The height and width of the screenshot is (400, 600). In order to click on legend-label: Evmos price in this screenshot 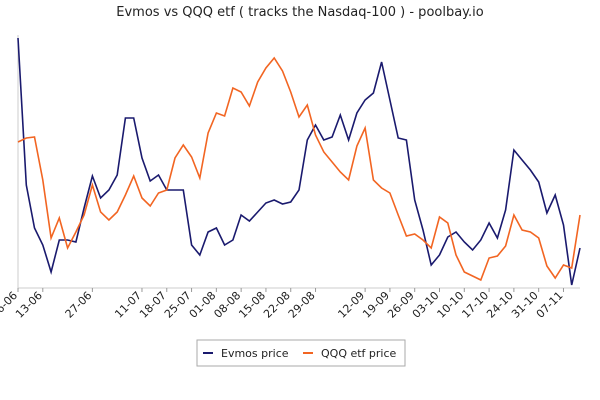, I will do `click(255, 353)`.